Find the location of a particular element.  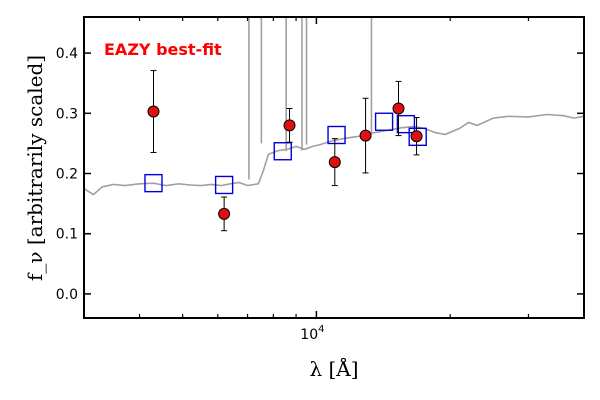

y-tick-label: 0.3 is located at coordinates (67, 114).